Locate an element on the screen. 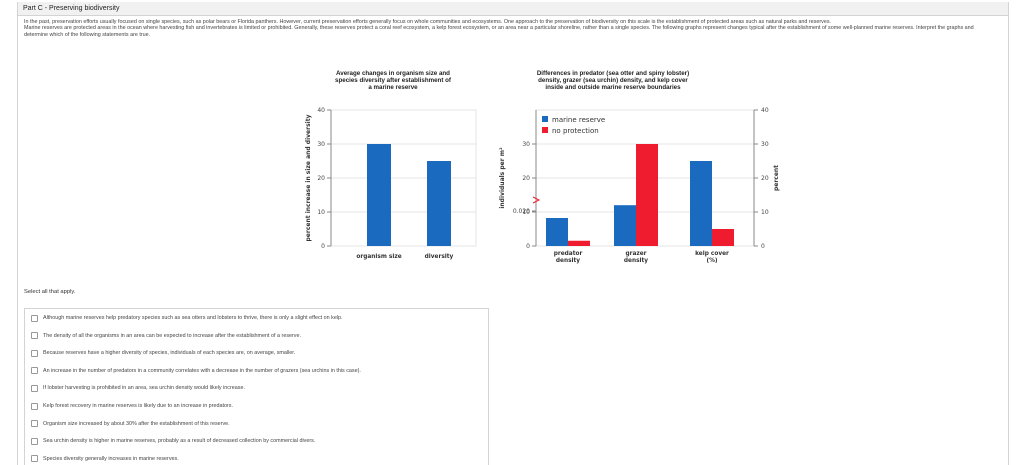 The width and height of the screenshot is (1024, 465). select-all-instruction: Select all that apply. is located at coordinates (50, 292).